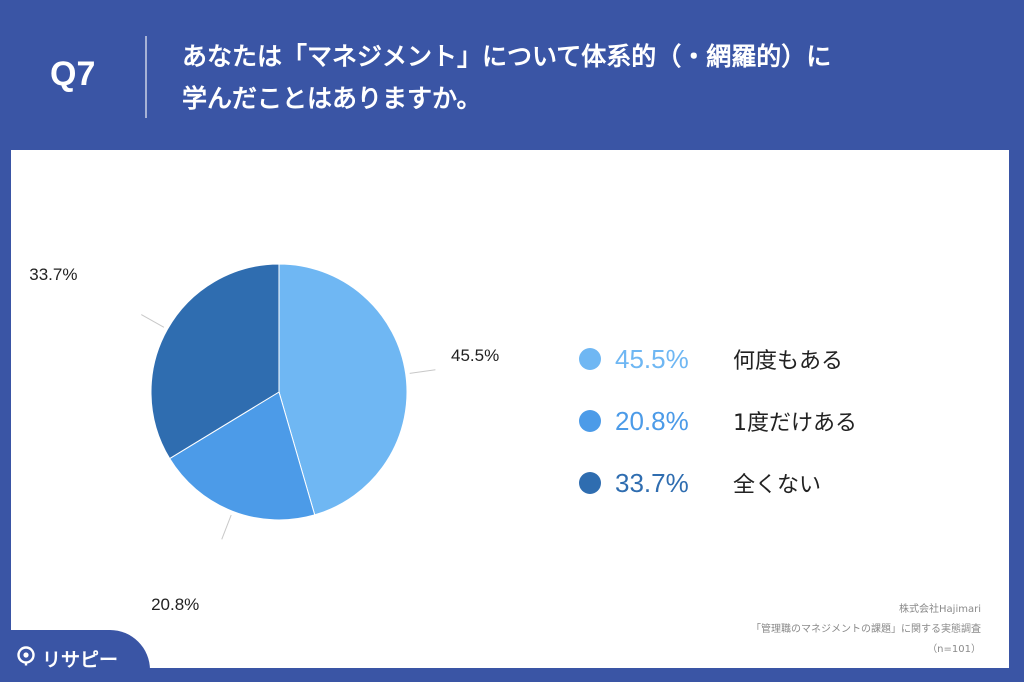 Image resolution: width=1024 pixels, height=682 pixels. I want to click on brand-logo: リサピー, so click(75, 656).